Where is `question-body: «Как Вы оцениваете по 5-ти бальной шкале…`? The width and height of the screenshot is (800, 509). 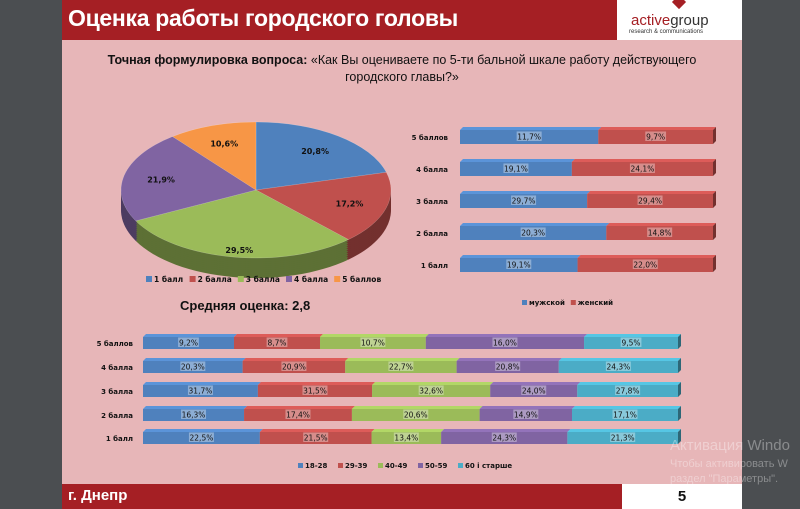
question-body: «Как Вы оцениваете по 5-ти бальной шкале… is located at coordinates (503, 68).